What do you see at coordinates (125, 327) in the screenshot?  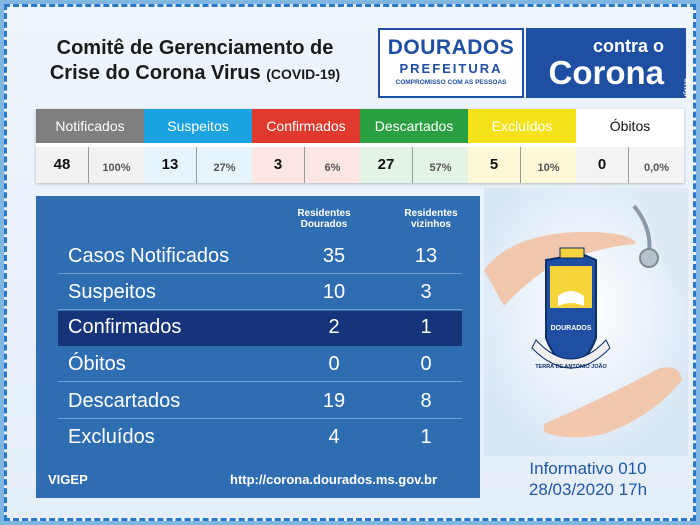 I see `row-label: Confirmados` at bounding box center [125, 327].